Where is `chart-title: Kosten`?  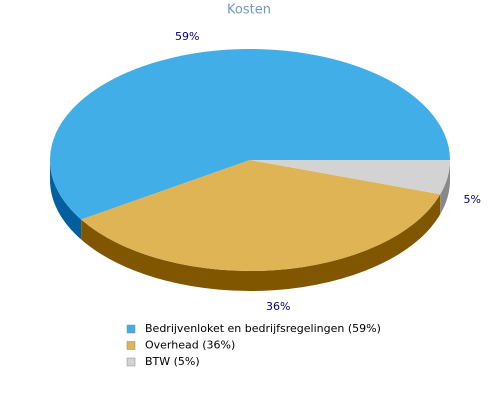 chart-title: Kosten is located at coordinates (249, 10).